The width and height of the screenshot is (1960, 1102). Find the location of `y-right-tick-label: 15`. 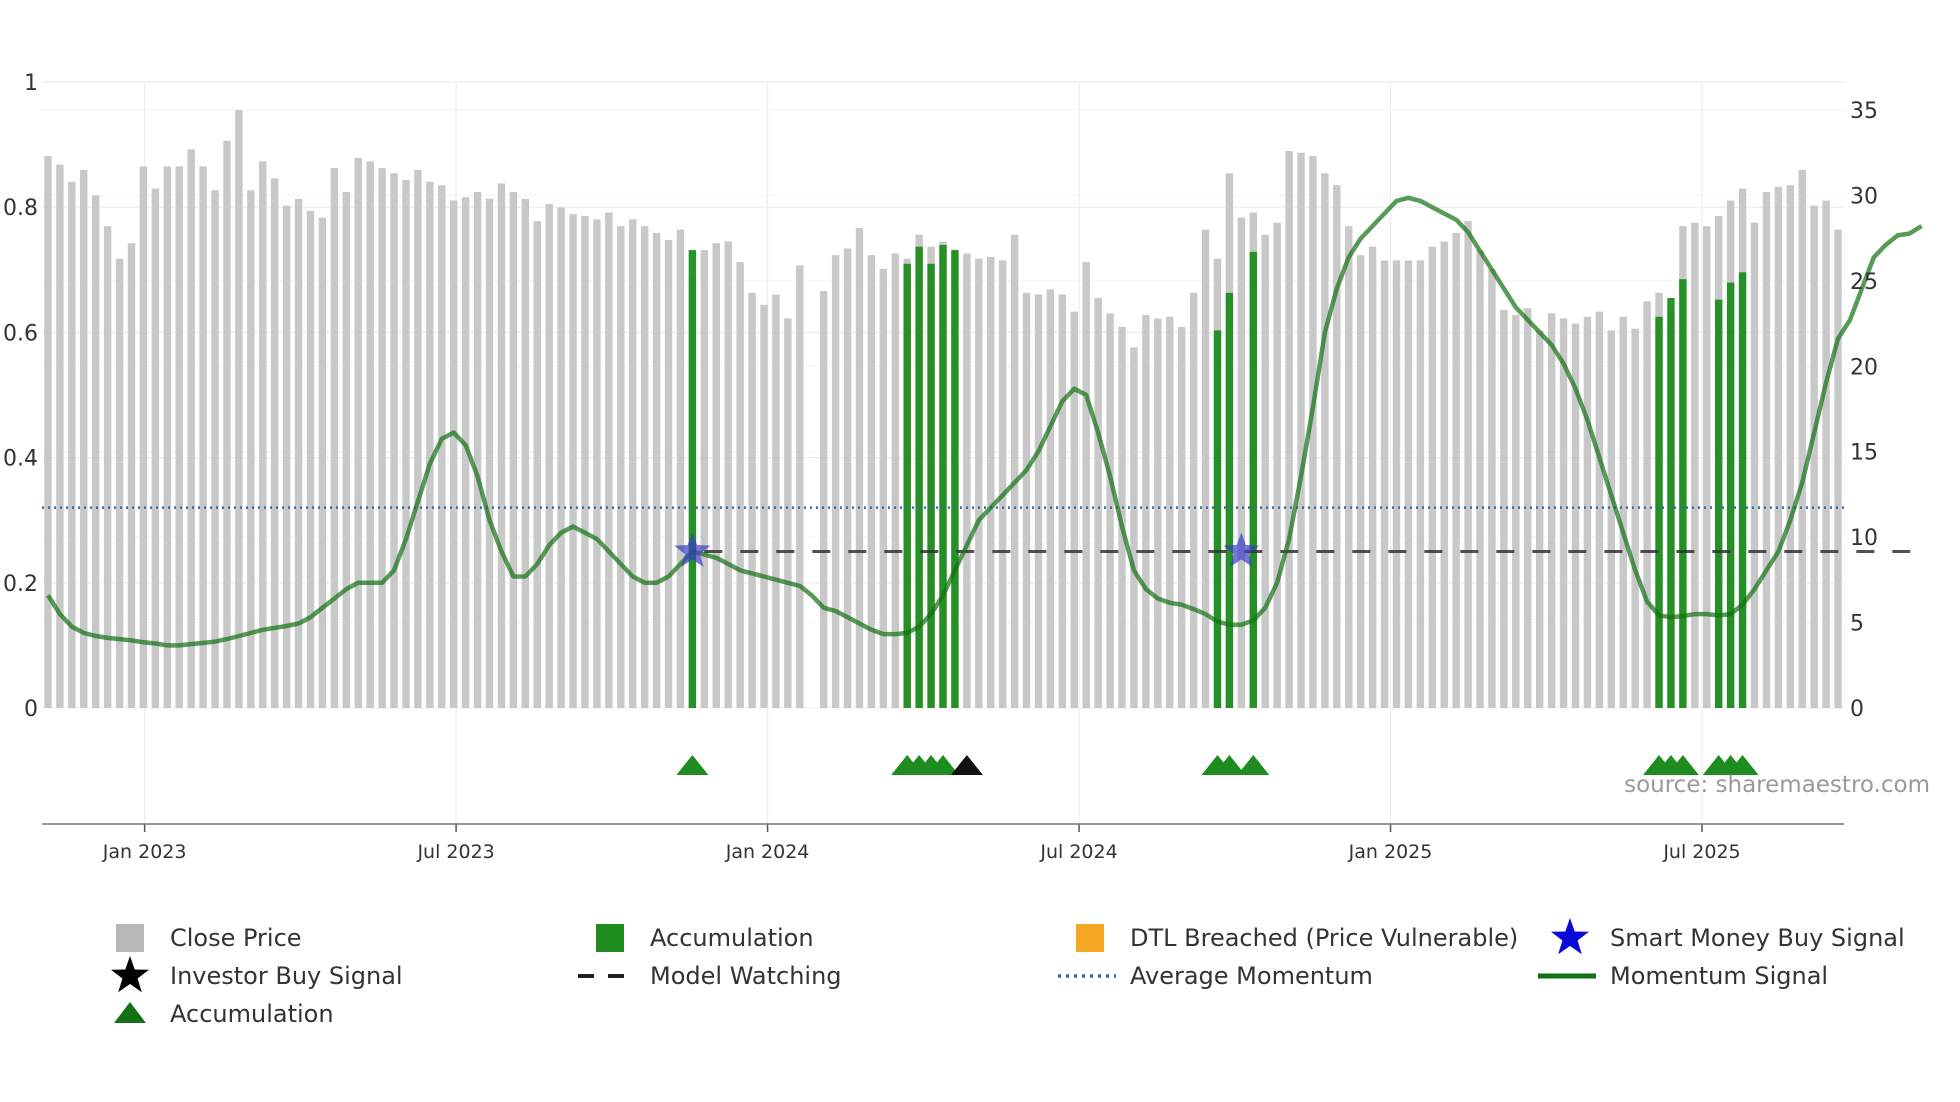

y-right-tick-label: 15 is located at coordinates (1864, 453).